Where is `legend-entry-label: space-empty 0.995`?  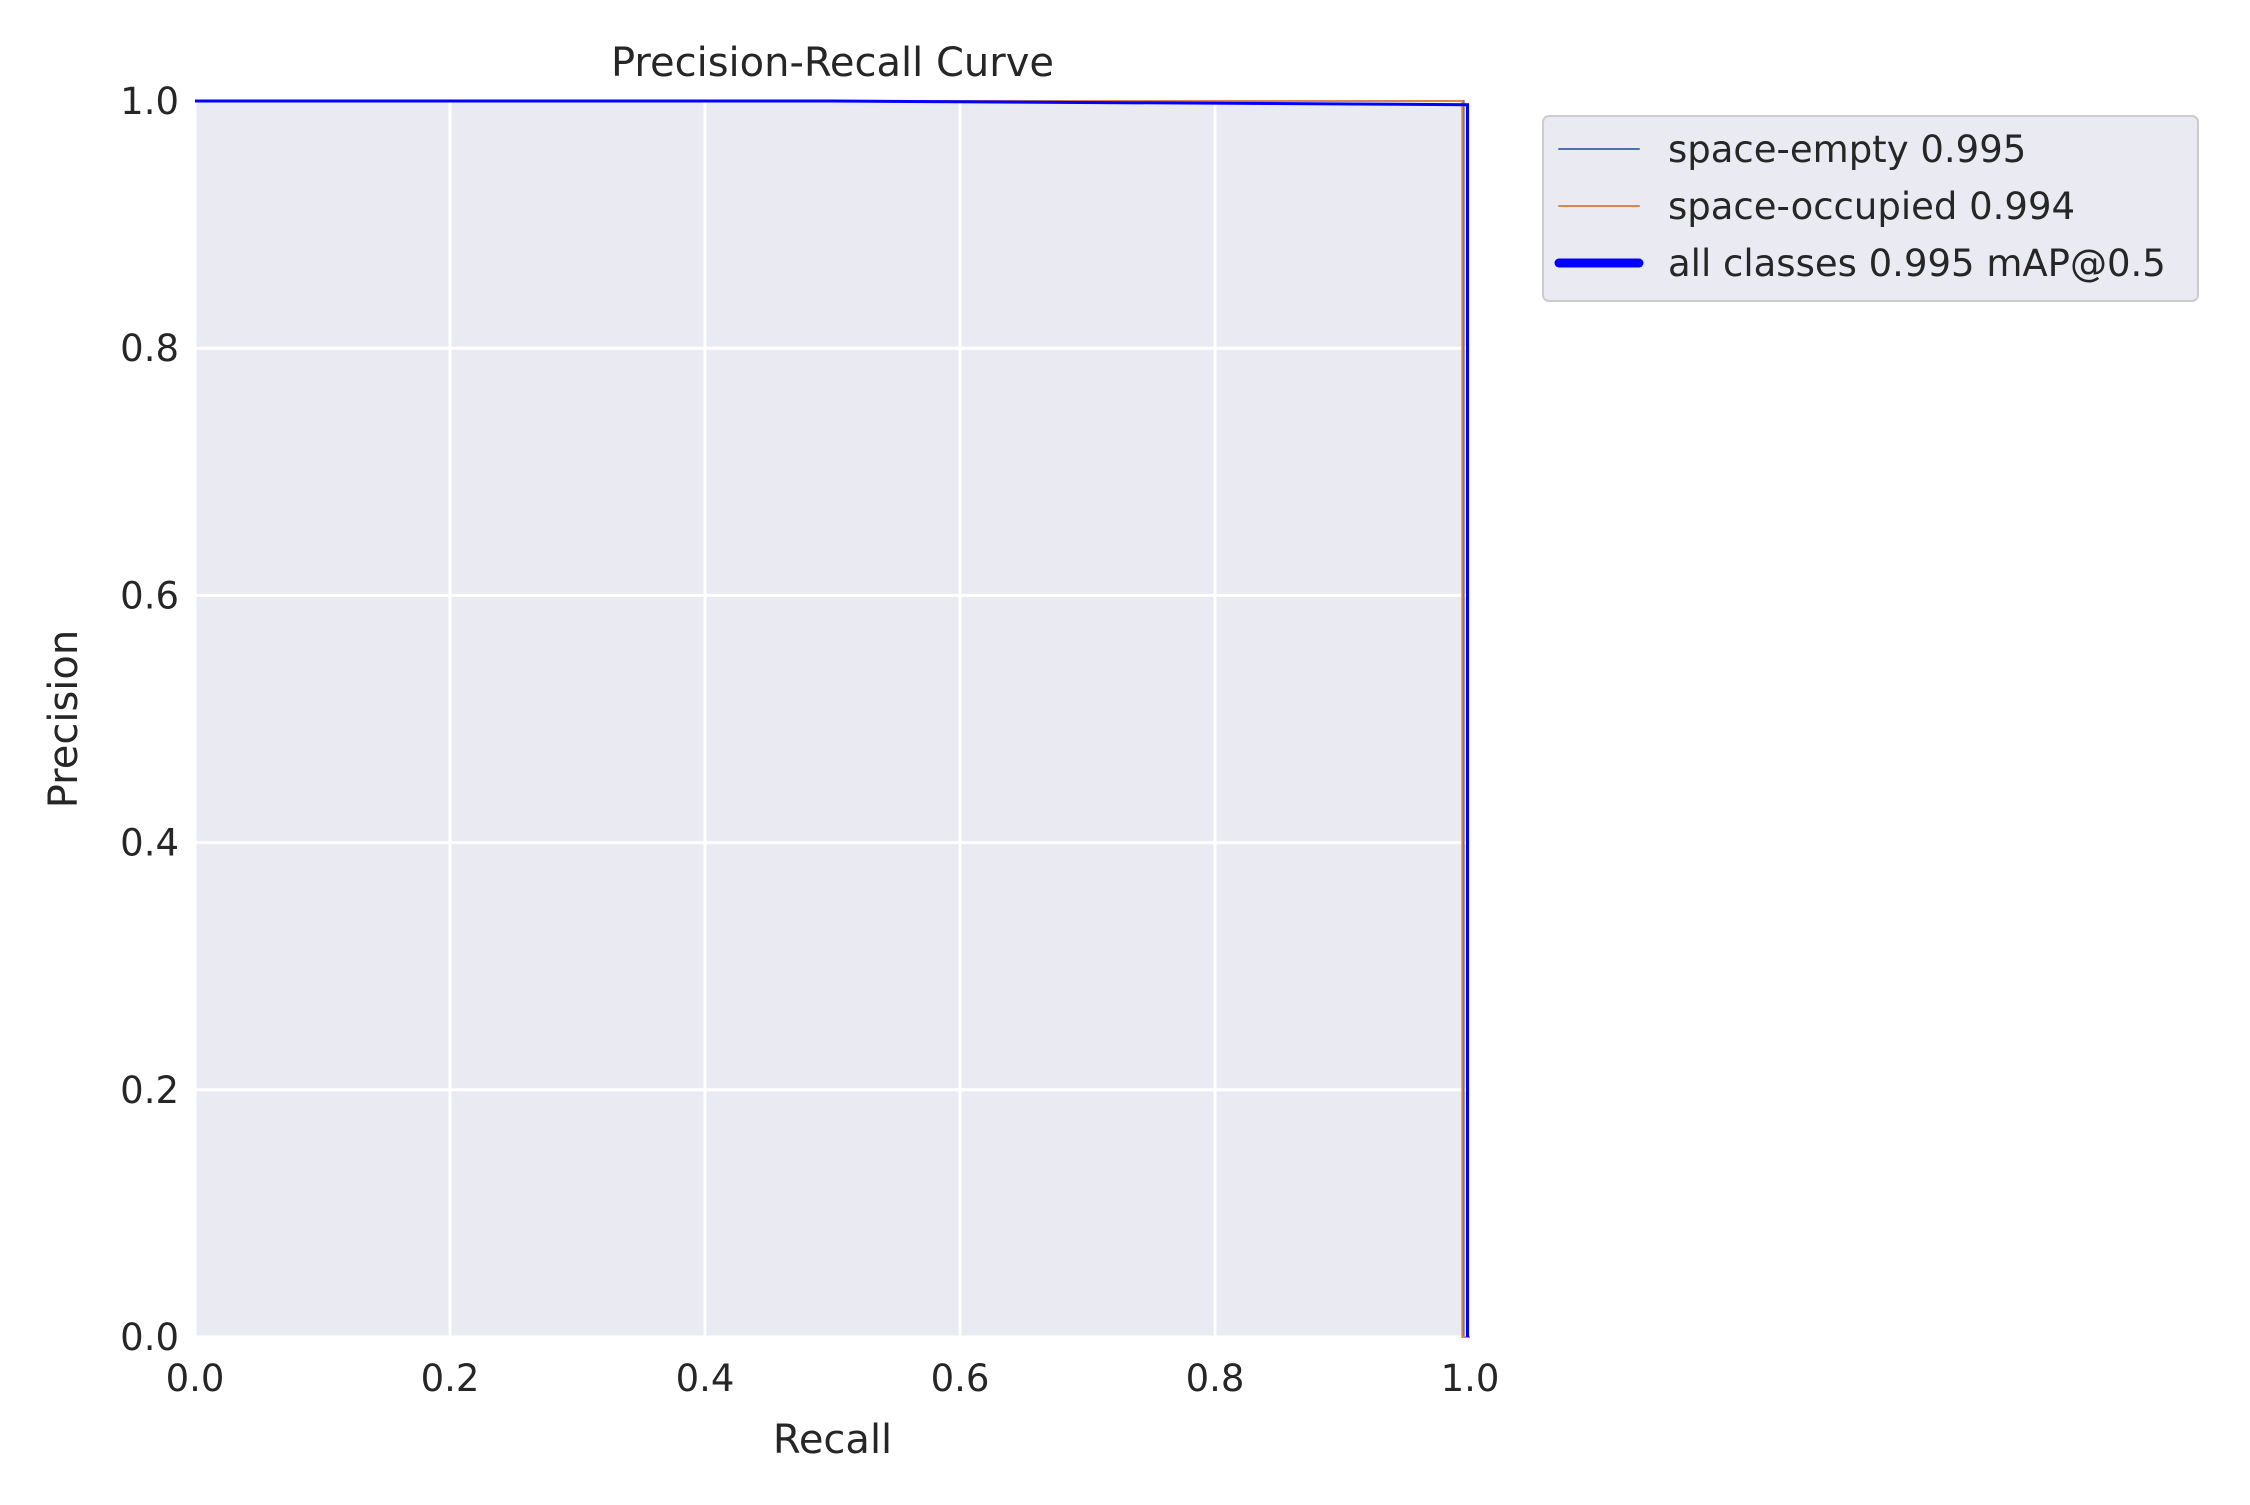 legend-entry-label: space-empty 0.995 is located at coordinates (1847, 149).